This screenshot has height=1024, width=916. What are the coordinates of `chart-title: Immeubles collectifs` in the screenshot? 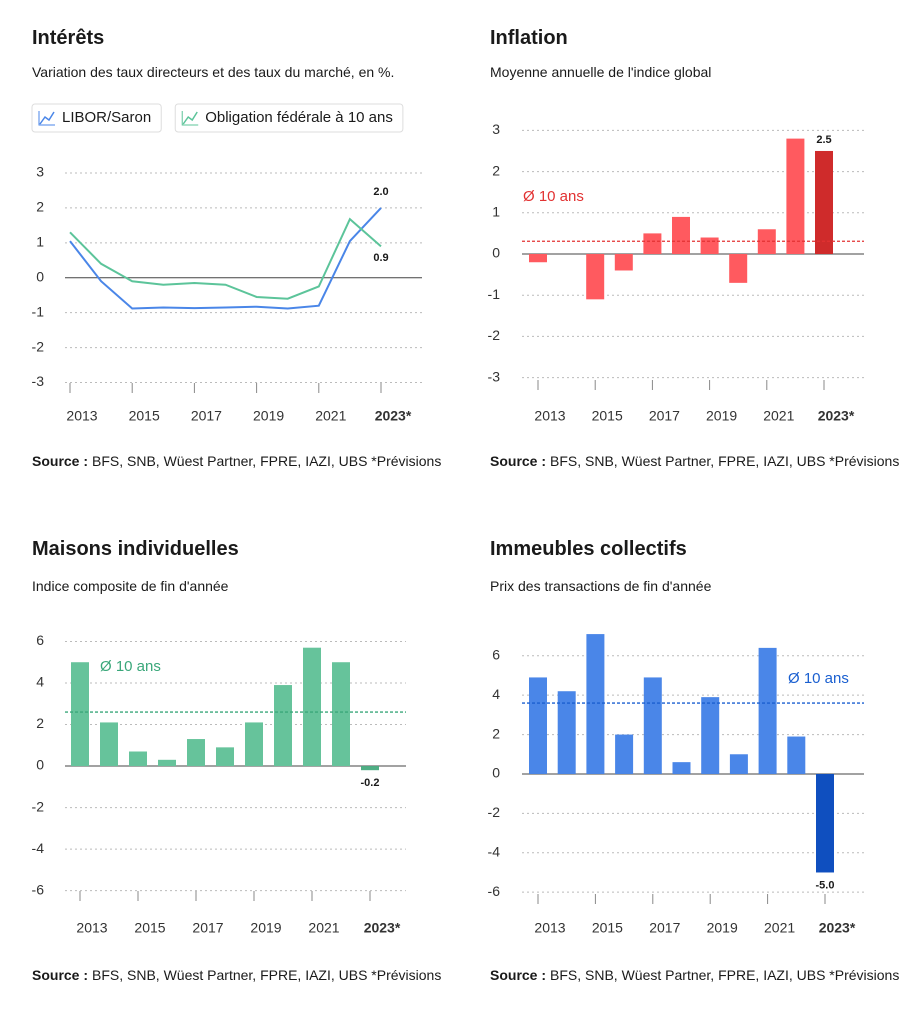 It's located at (588, 549).